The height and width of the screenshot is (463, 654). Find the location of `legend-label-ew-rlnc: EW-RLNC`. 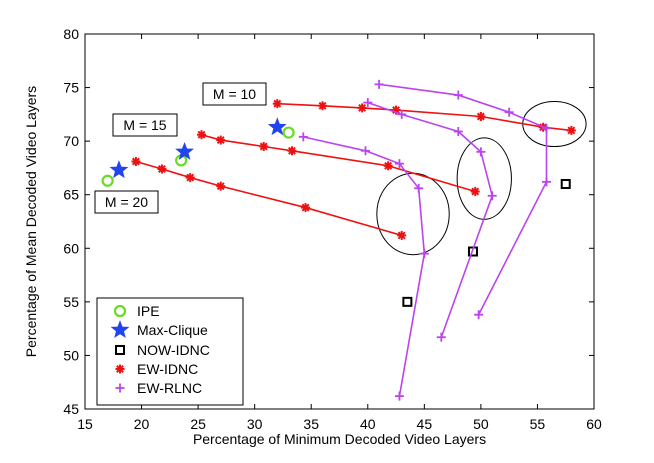

legend-label-ew-rlnc: EW-RLNC is located at coordinates (169, 388).